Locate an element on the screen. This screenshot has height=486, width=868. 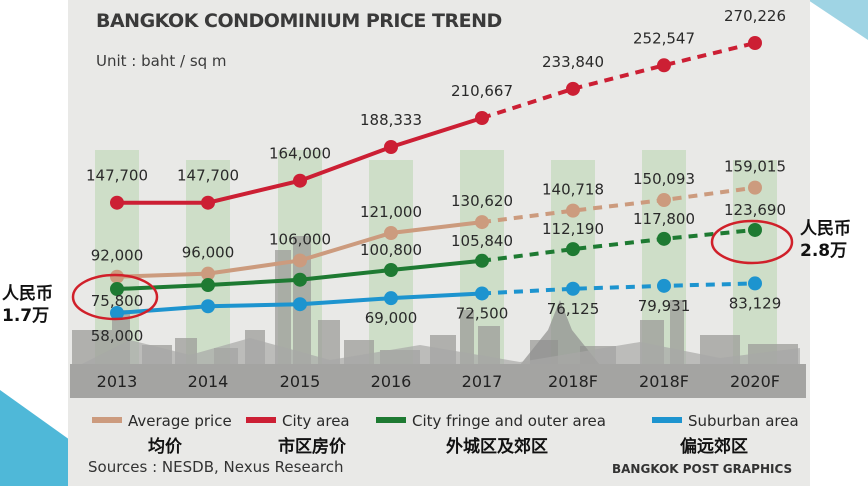
x-tick-label: 2014 is located at coordinates (208, 381).